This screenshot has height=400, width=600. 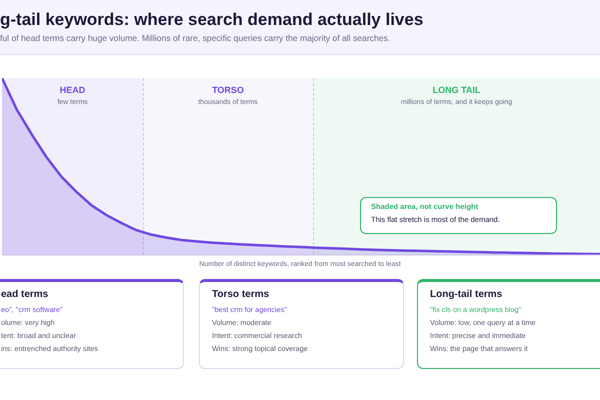 I want to click on annotation: LONG TAIL, so click(x=457, y=90).